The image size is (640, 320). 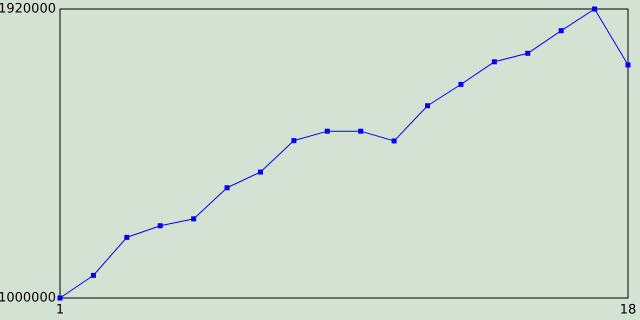 I want to click on x-tick-label: 1, so click(x=60, y=310).